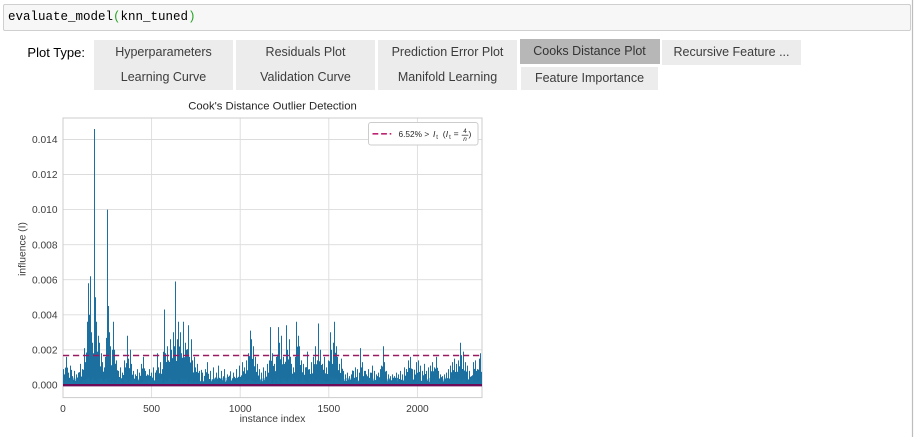 This screenshot has height=437, width=914. Describe the element at coordinates (45, 280) in the screenshot. I see `svg-text: 0.006` at that location.